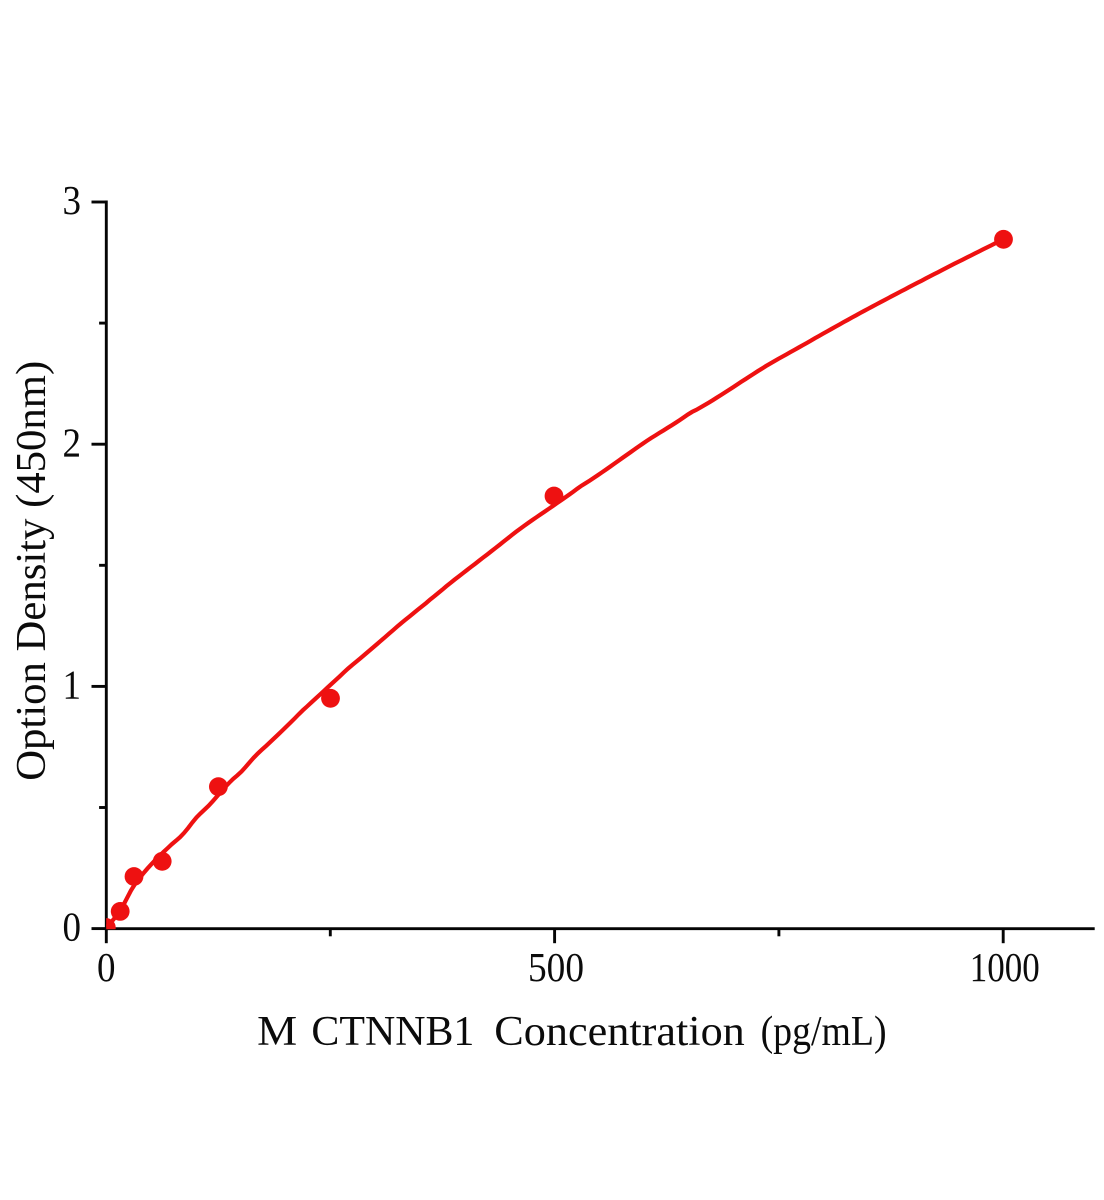  What do you see at coordinates (824, 1031) in the screenshot?
I see `svg-text: (pg/mL)` at bounding box center [824, 1031].